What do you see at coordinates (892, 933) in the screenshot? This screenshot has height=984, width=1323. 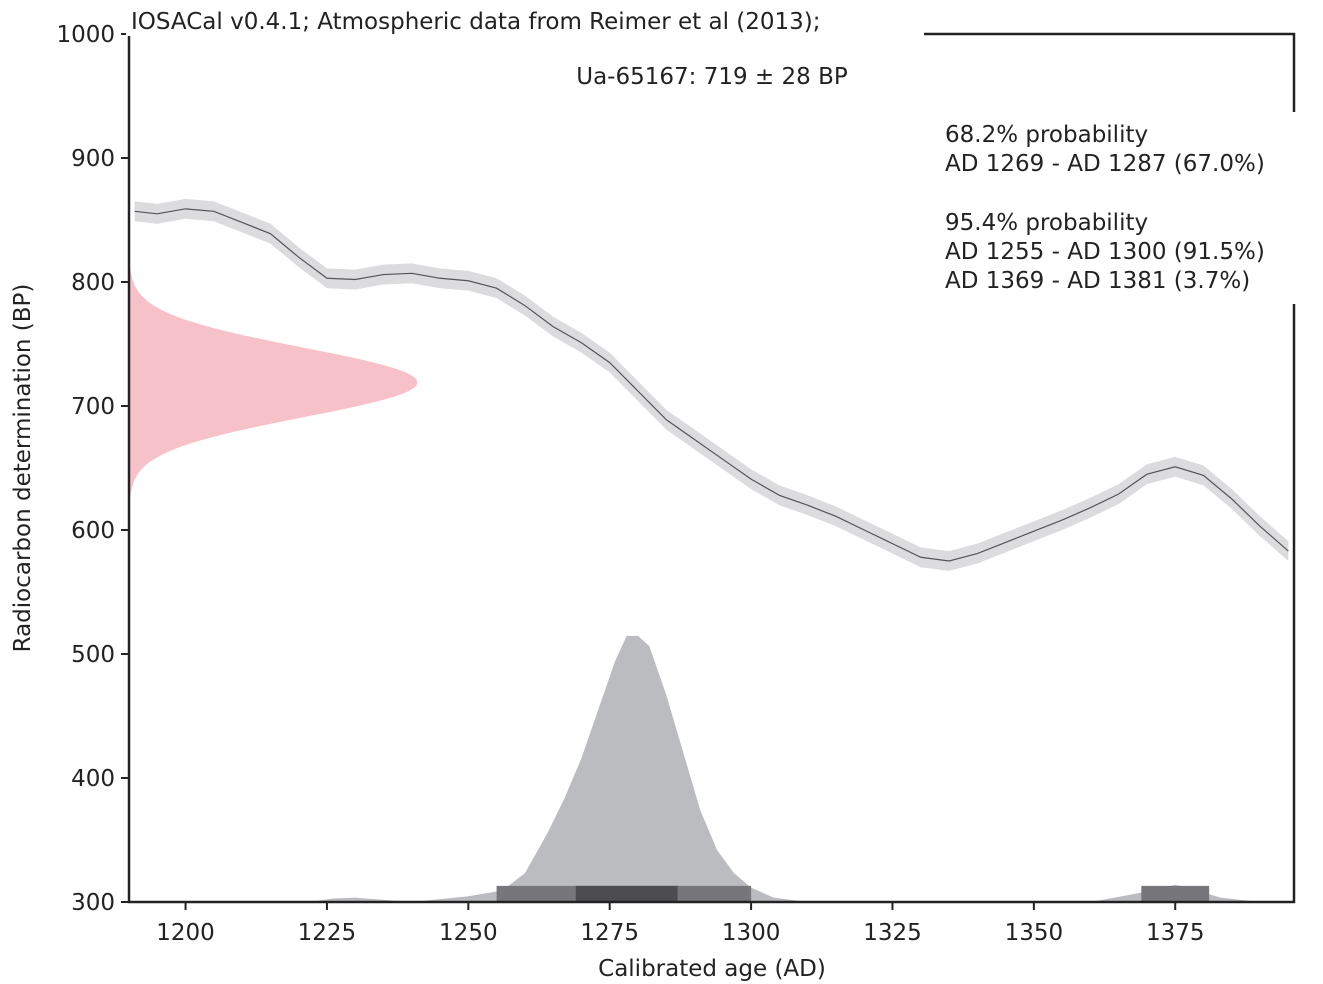 I see `x-tick-label: 1325` at bounding box center [892, 933].